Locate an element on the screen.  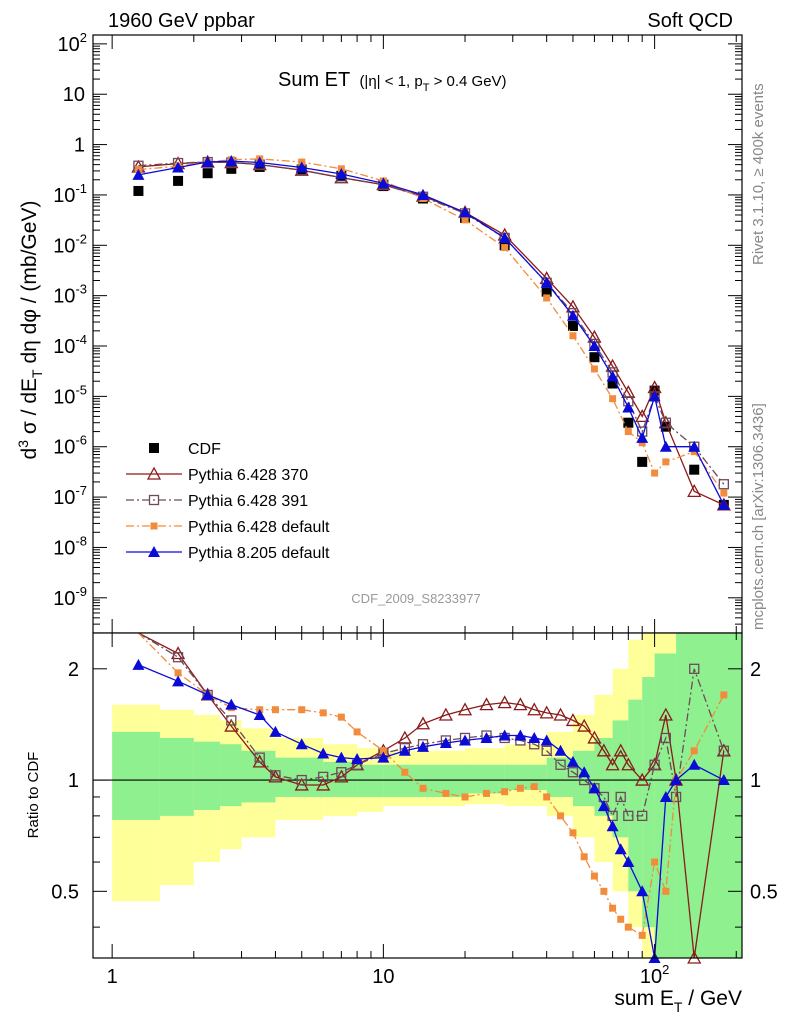
y-tick-label: 10⁻⁹ is located at coordinates (70, 597).